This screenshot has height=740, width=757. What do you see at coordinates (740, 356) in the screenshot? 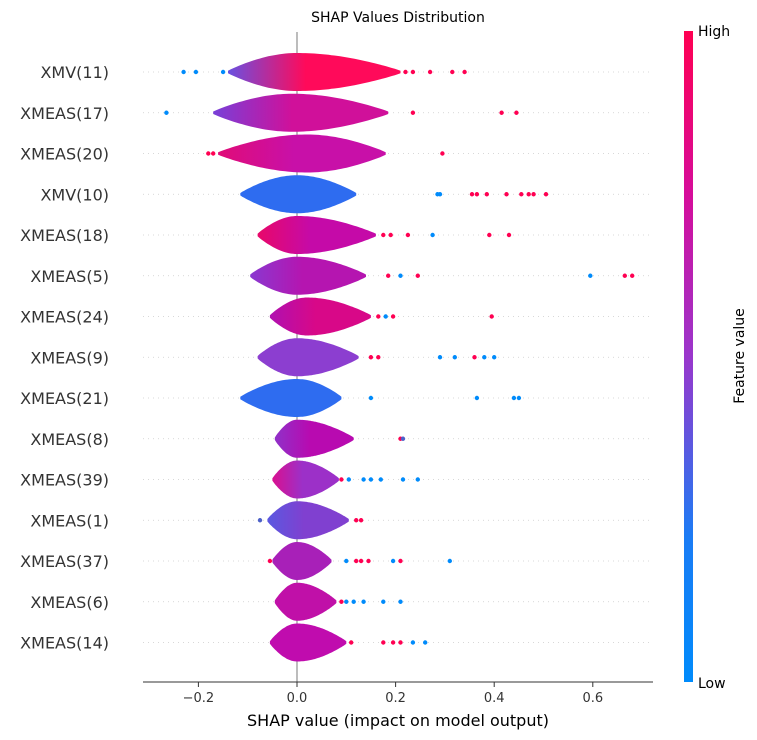
I see `colorbar-title: Feature value` at bounding box center [740, 356].